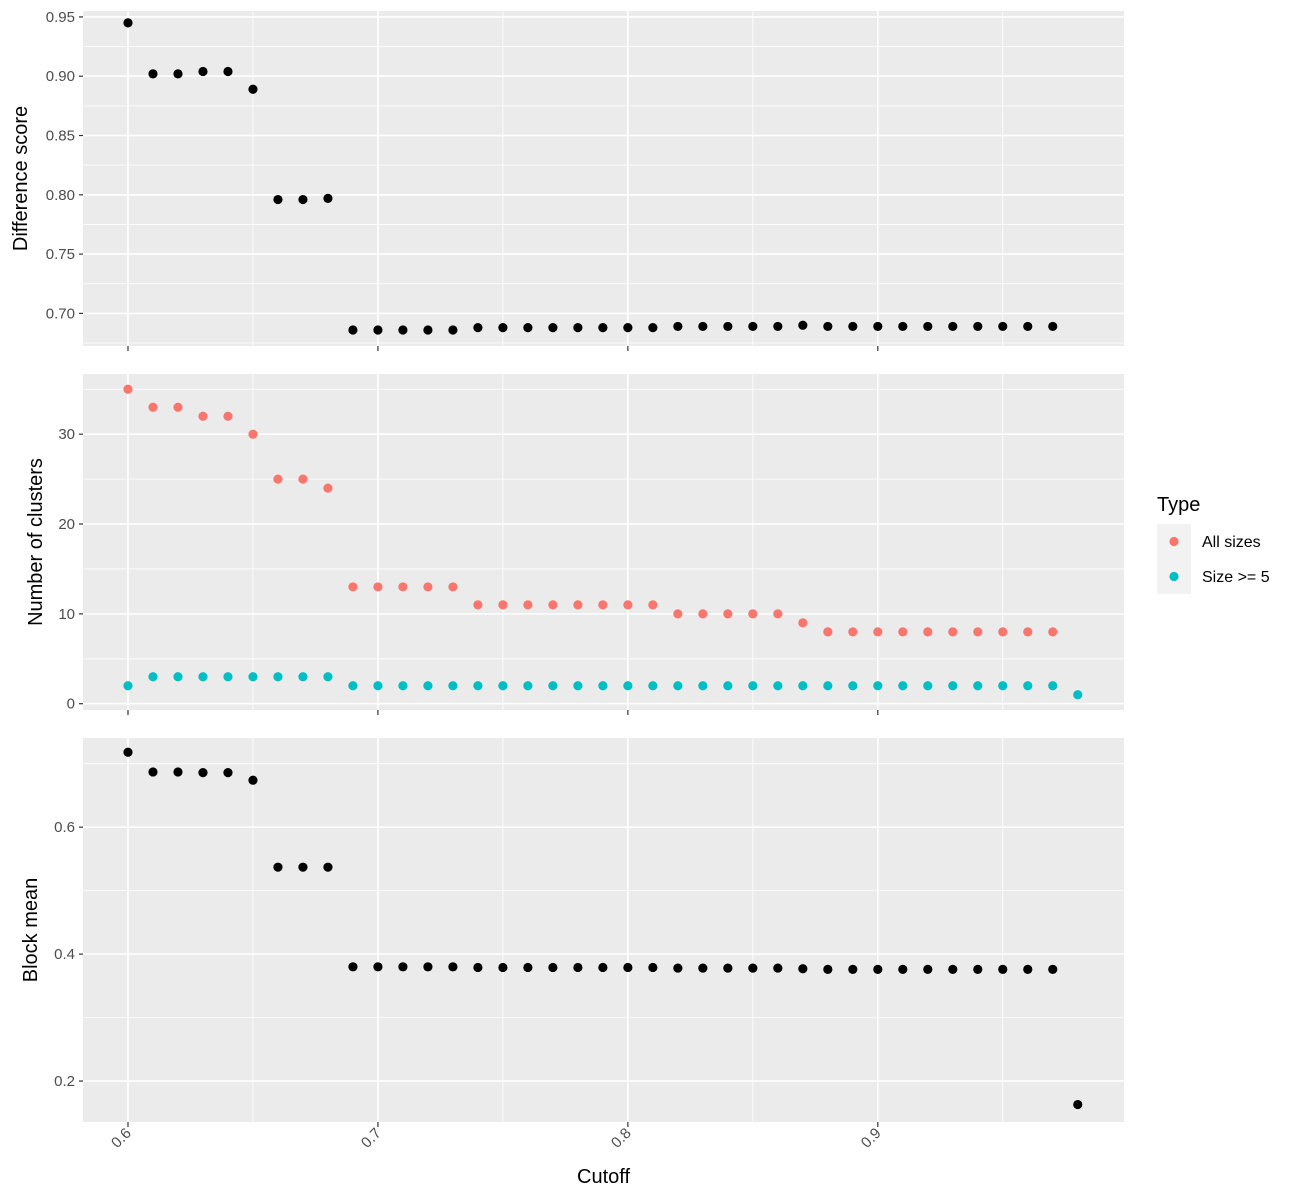 Image resolution: width=1300 pixels, height=1200 pixels. What do you see at coordinates (60, 254) in the screenshot?
I see `y-tick-label: 0.75` at bounding box center [60, 254].